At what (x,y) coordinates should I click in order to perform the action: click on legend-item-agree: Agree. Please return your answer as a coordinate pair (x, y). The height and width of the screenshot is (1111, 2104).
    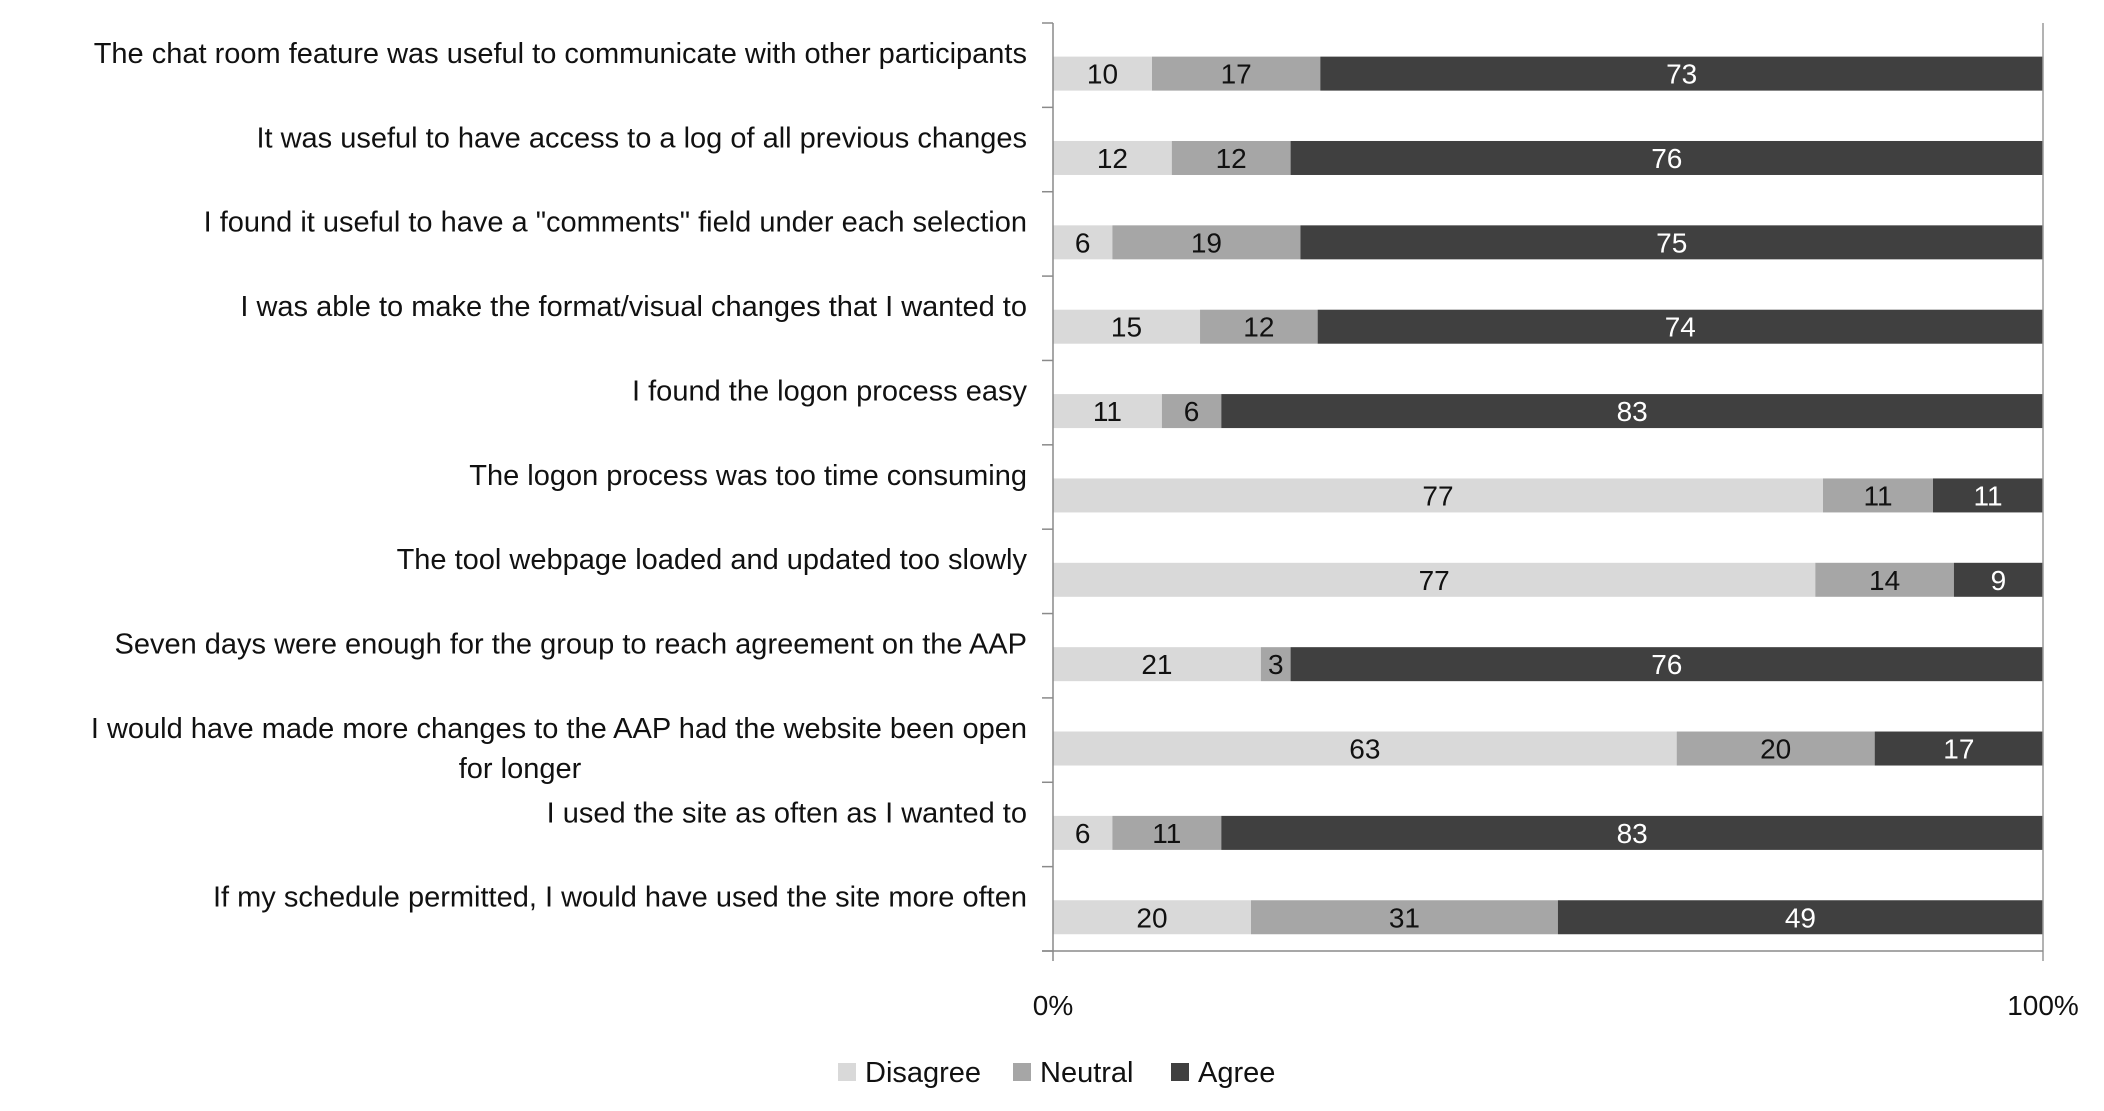
    Looking at the image, I should click on (1223, 1073).